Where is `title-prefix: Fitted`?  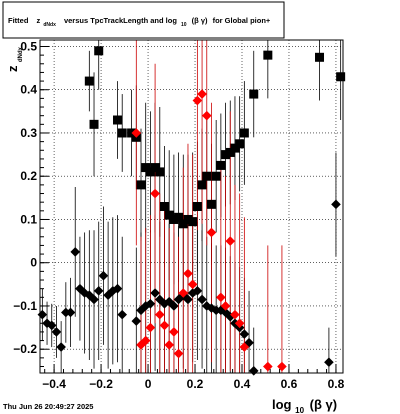 title-prefix: Fitted is located at coordinates (18, 20).